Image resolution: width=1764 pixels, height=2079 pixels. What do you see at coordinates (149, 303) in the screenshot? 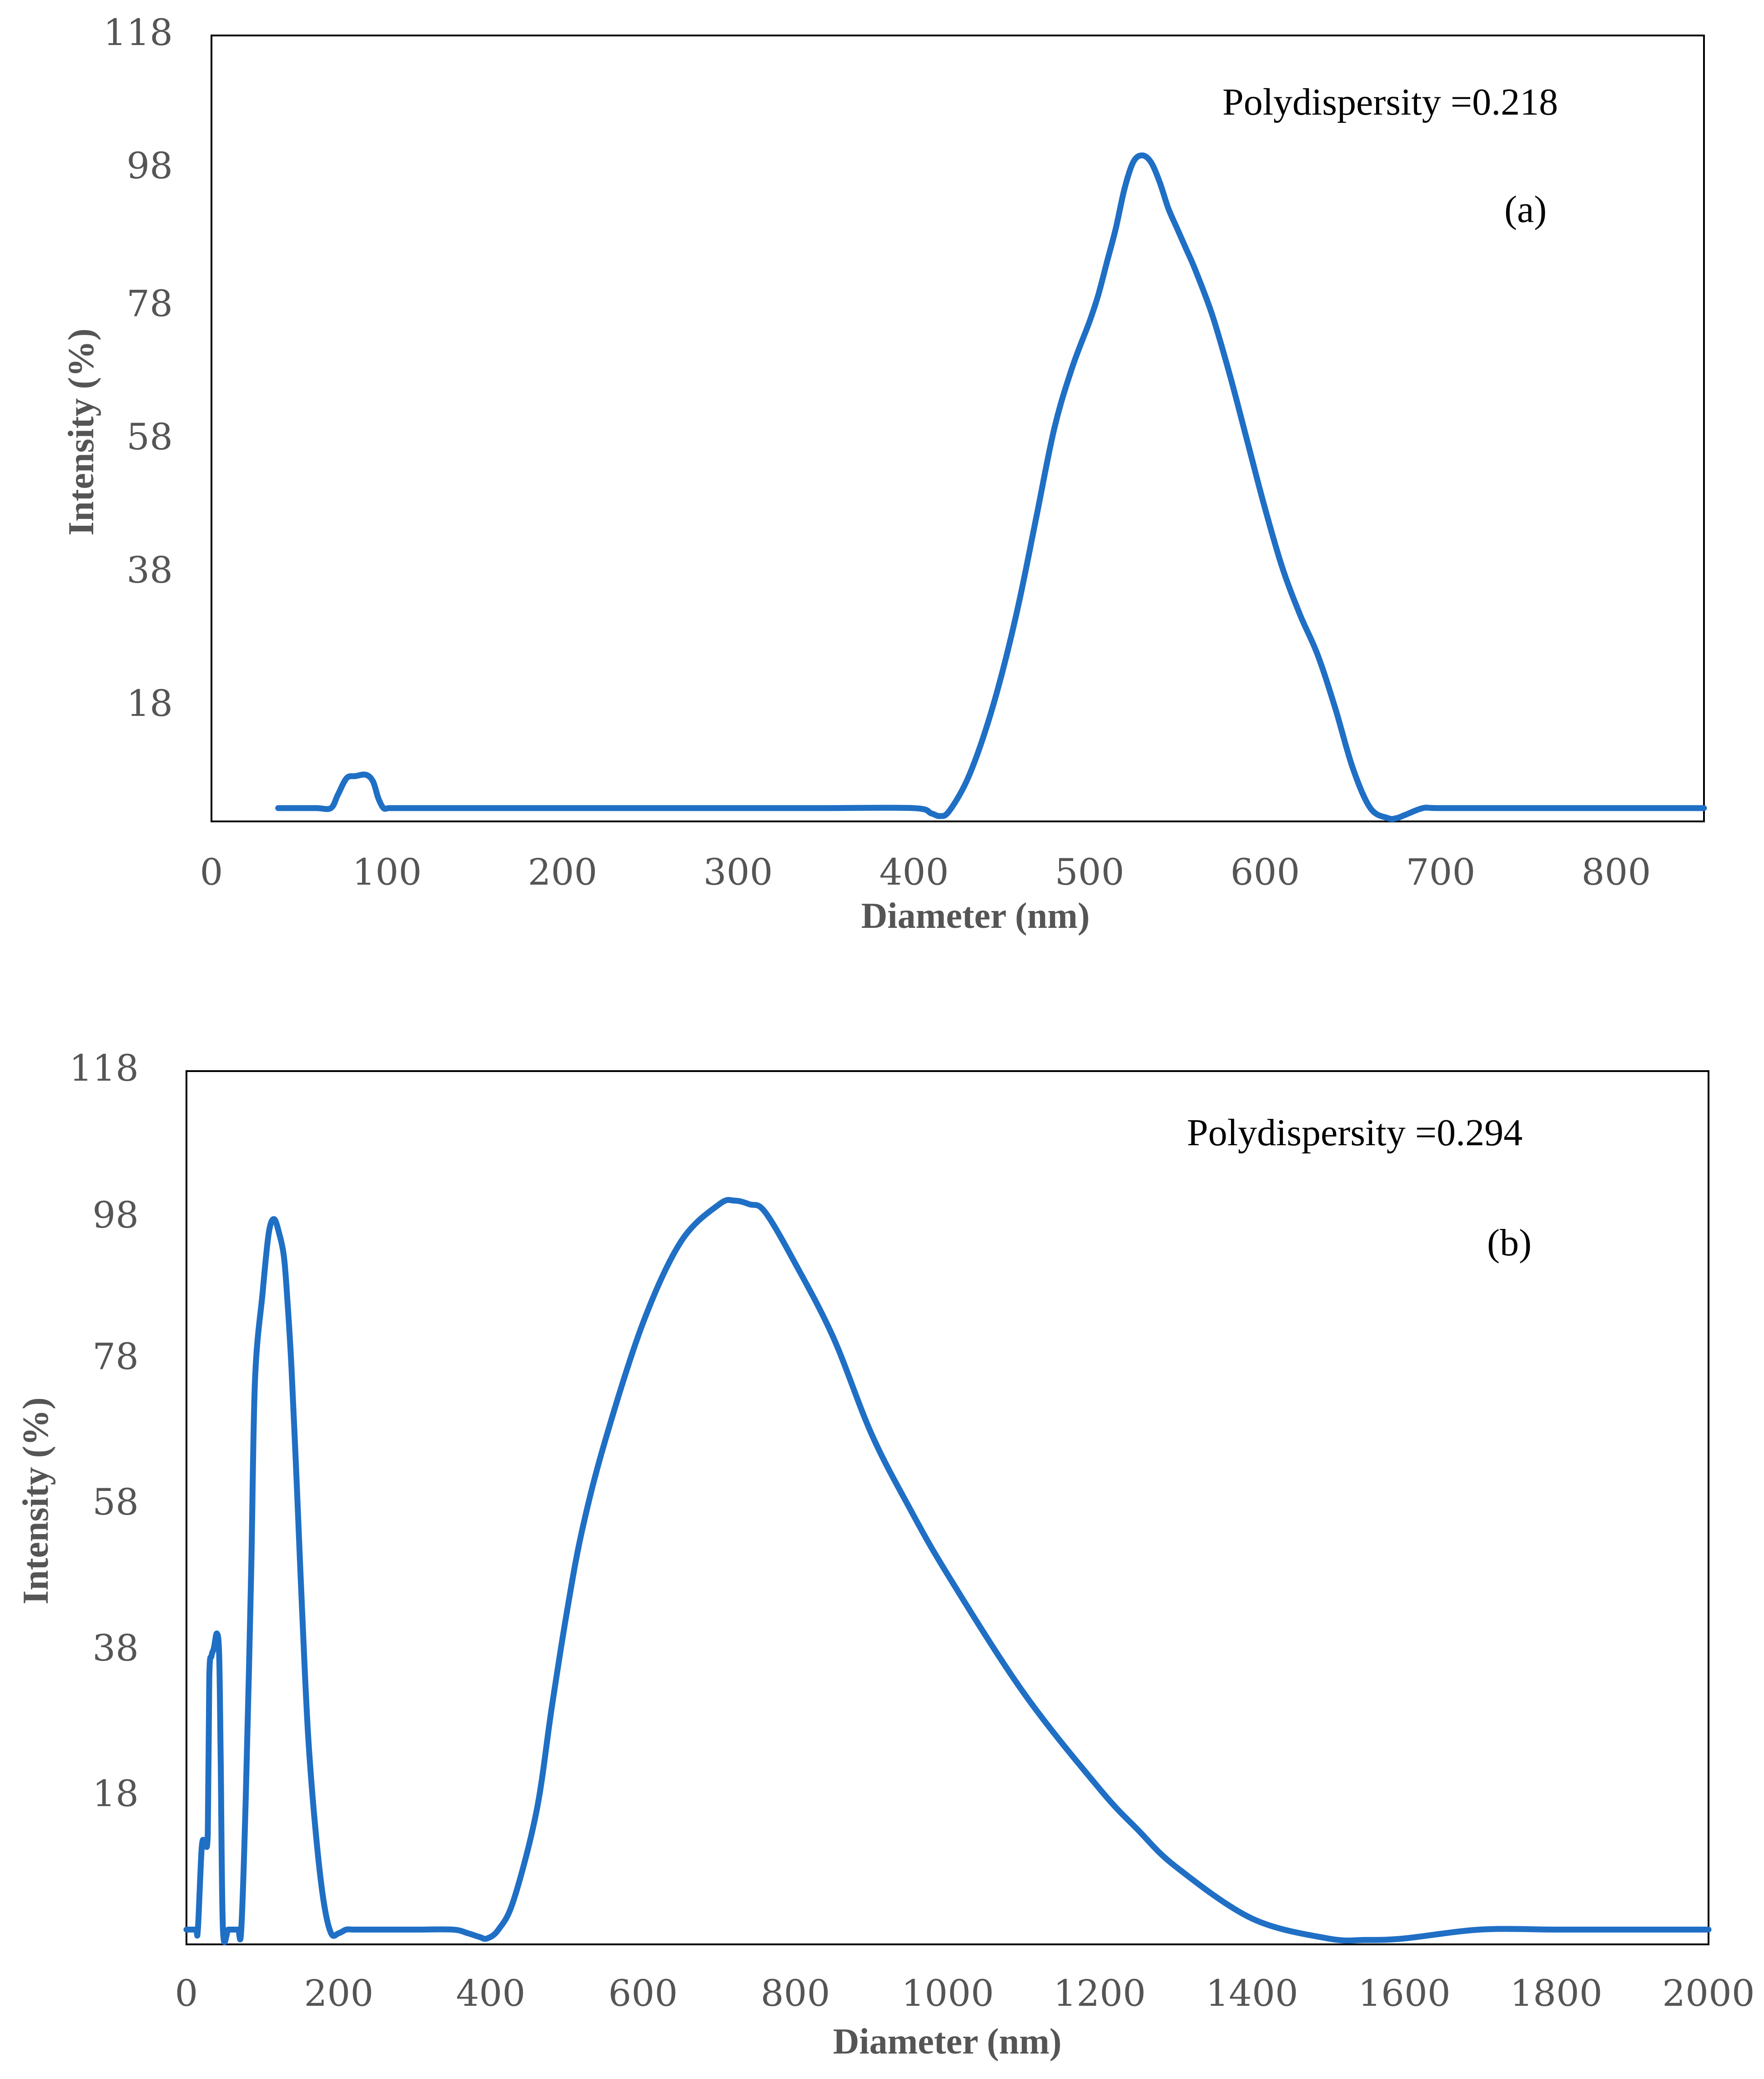
I see `y-tick-label-a: 78` at bounding box center [149, 303].